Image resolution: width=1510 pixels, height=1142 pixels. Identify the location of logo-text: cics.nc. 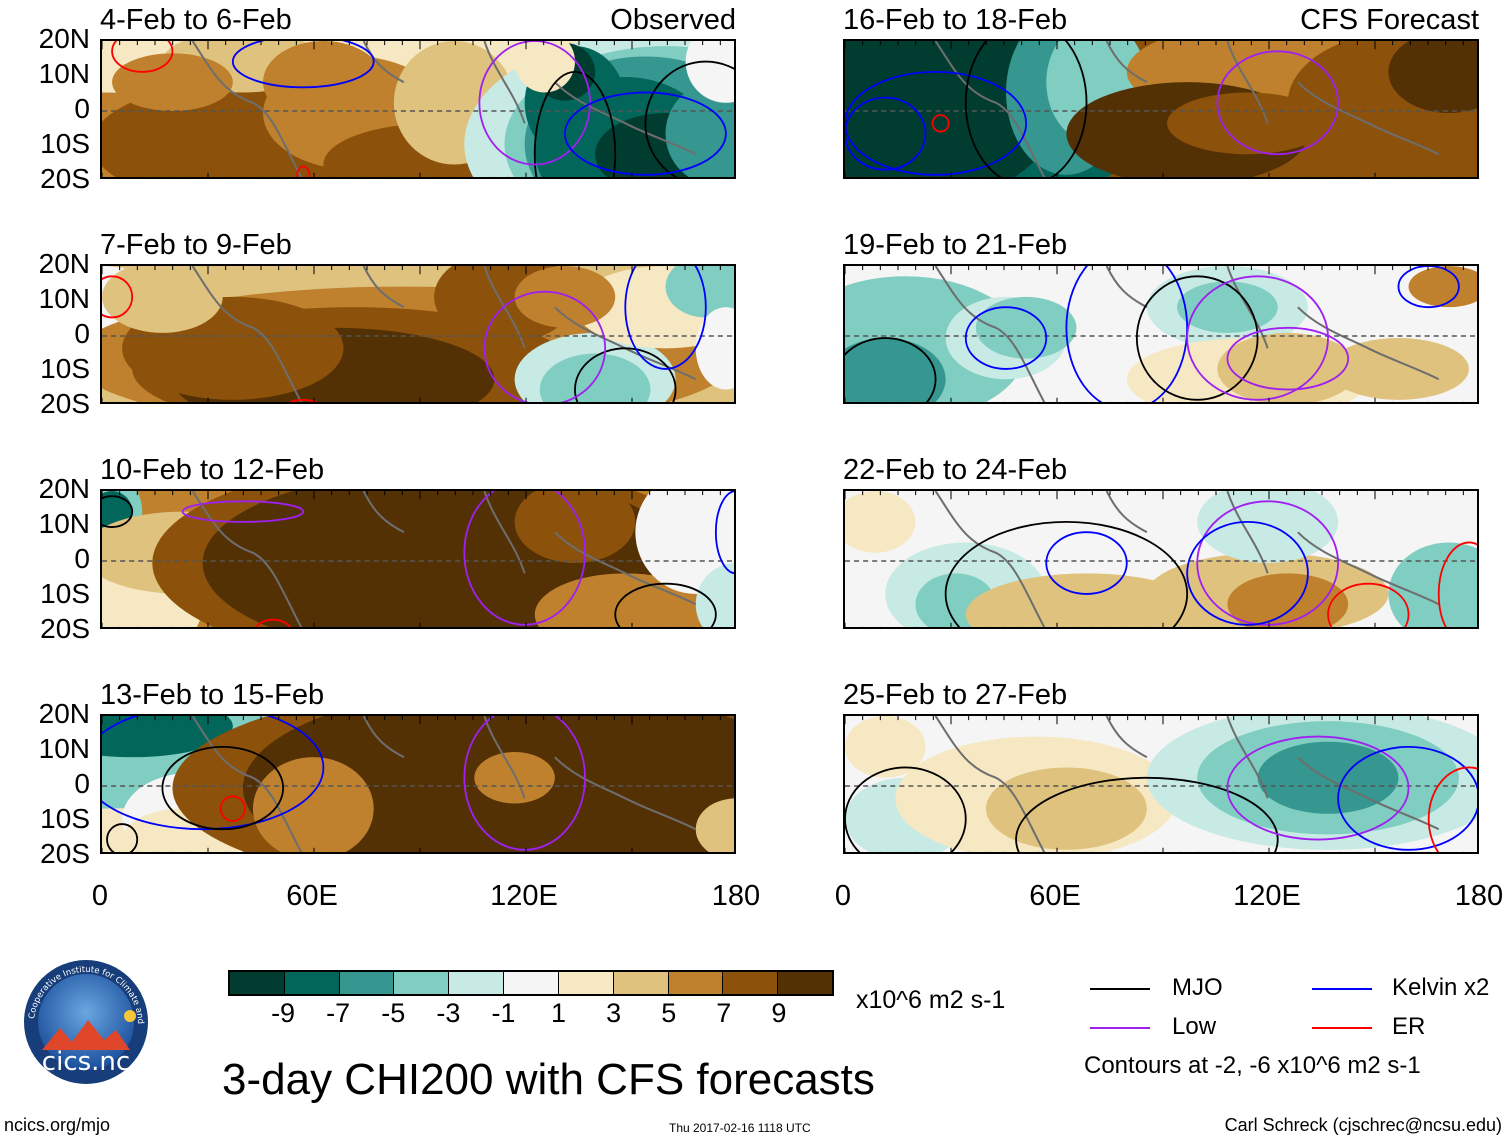
(86, 1062).